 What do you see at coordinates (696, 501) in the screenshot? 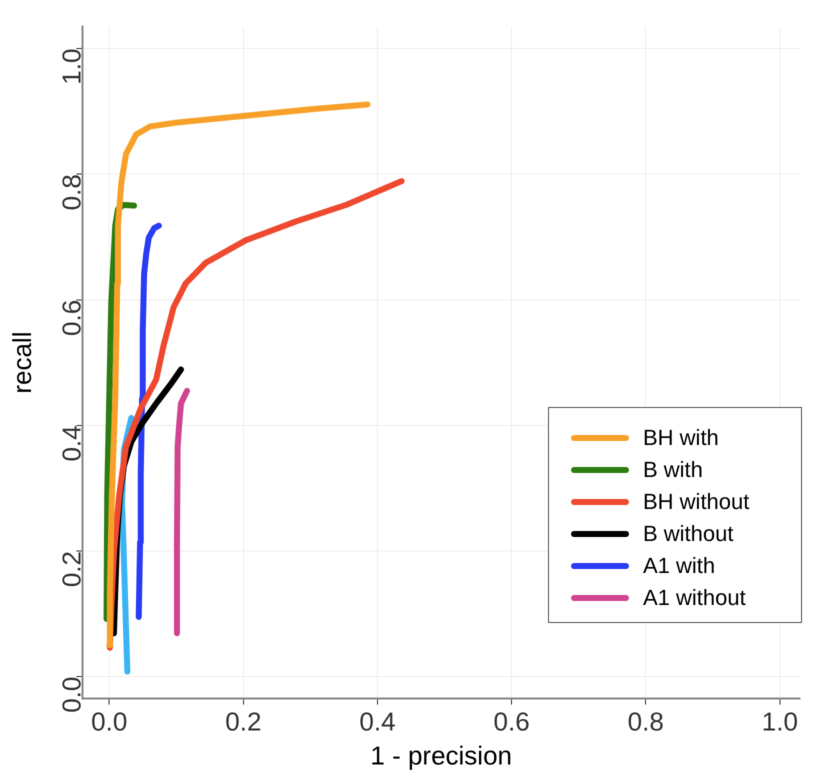
I see `legend-label: BH without` at bounding box center [696, 501].